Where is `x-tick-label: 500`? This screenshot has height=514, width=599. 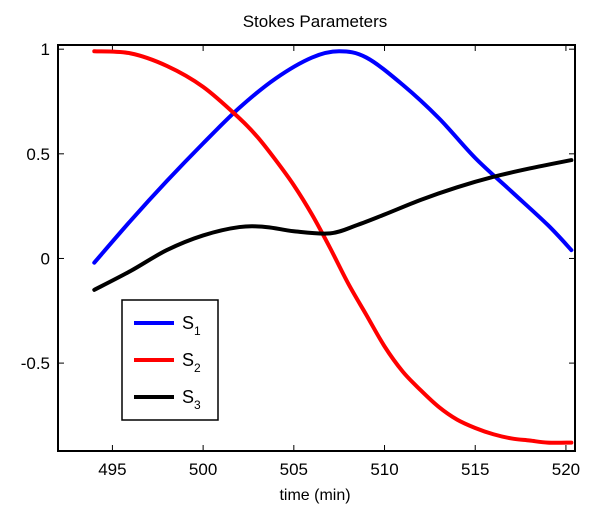 x-tick-label: 500 is located at coordinates (203, 469).